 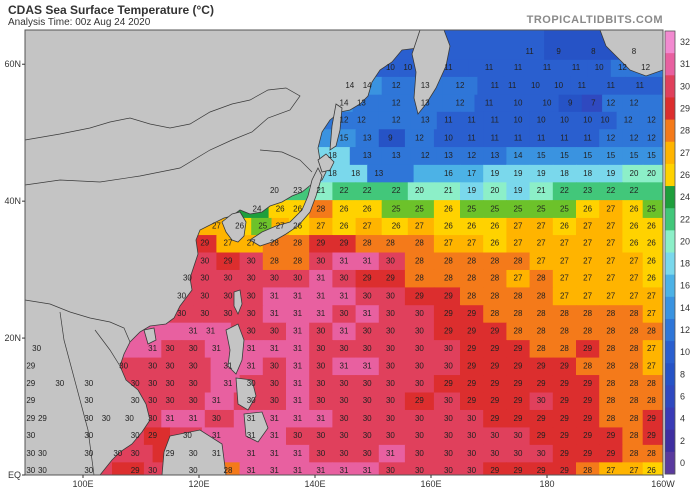 I want to click on colorbar-frame, so click(x=670, y=252).